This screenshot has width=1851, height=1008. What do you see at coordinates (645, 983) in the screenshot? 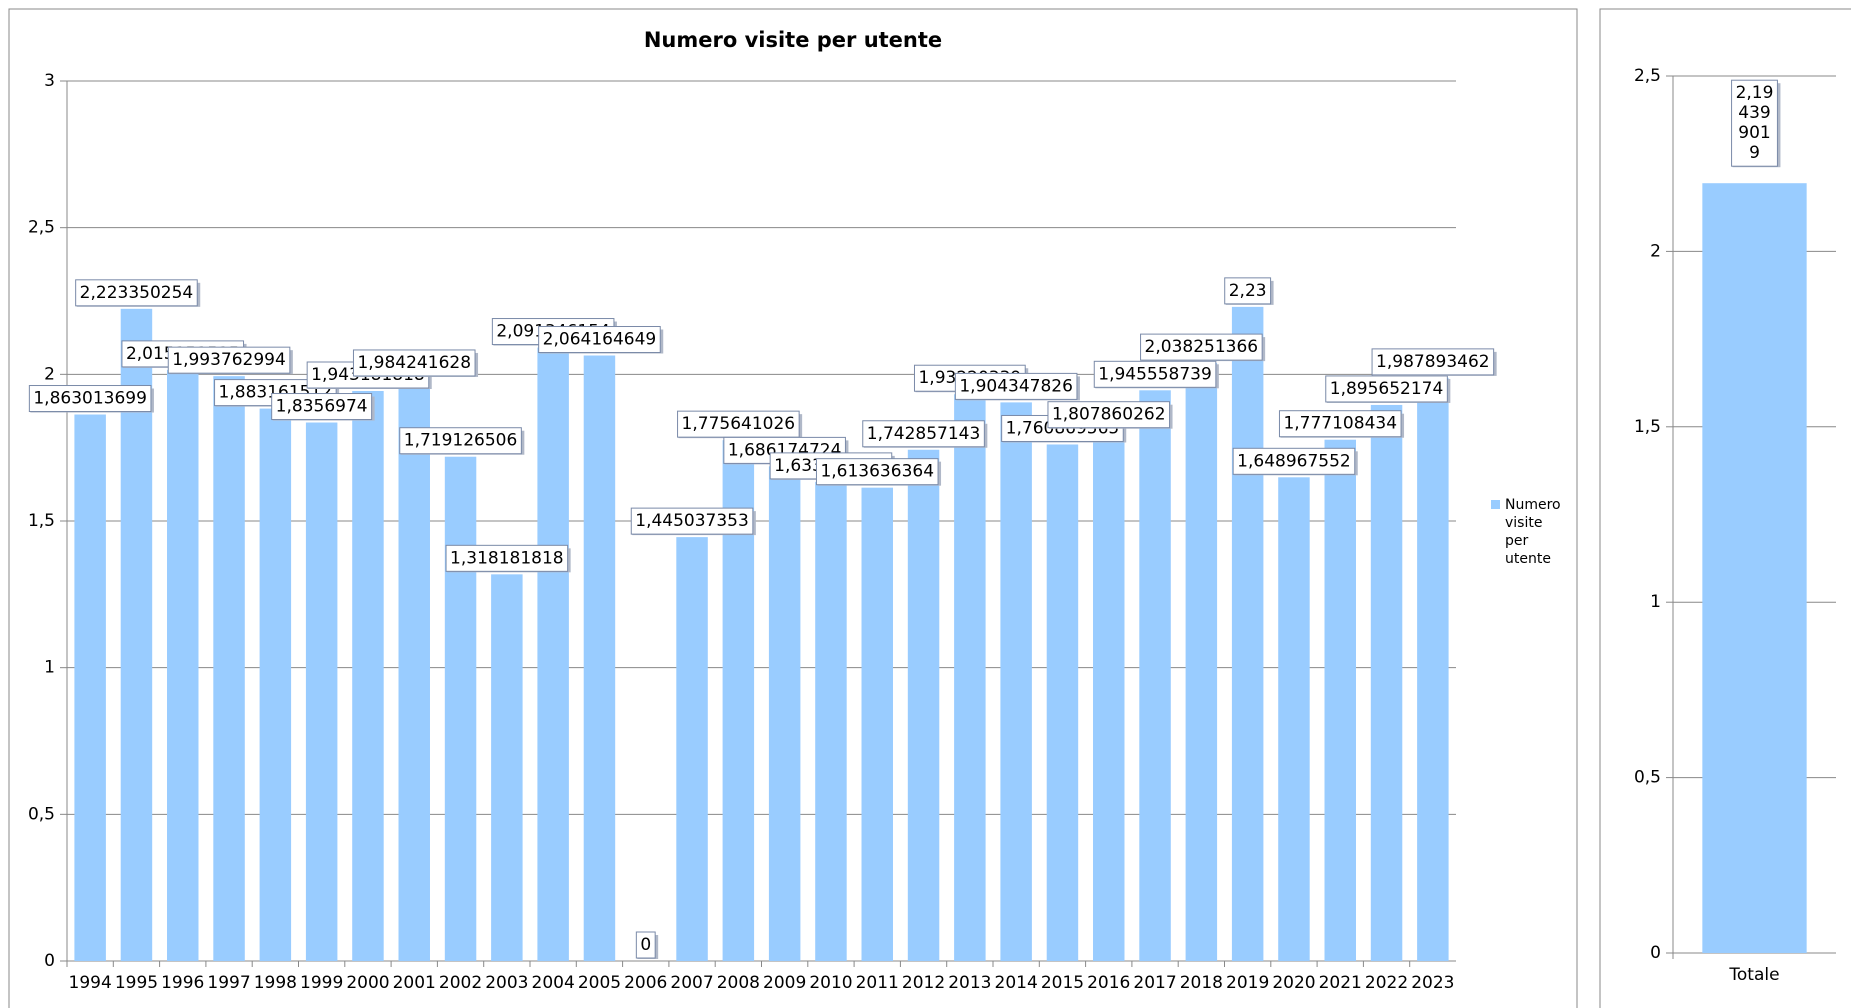
I see `x-tick-label: 2006` at bounding box center [645, 983].